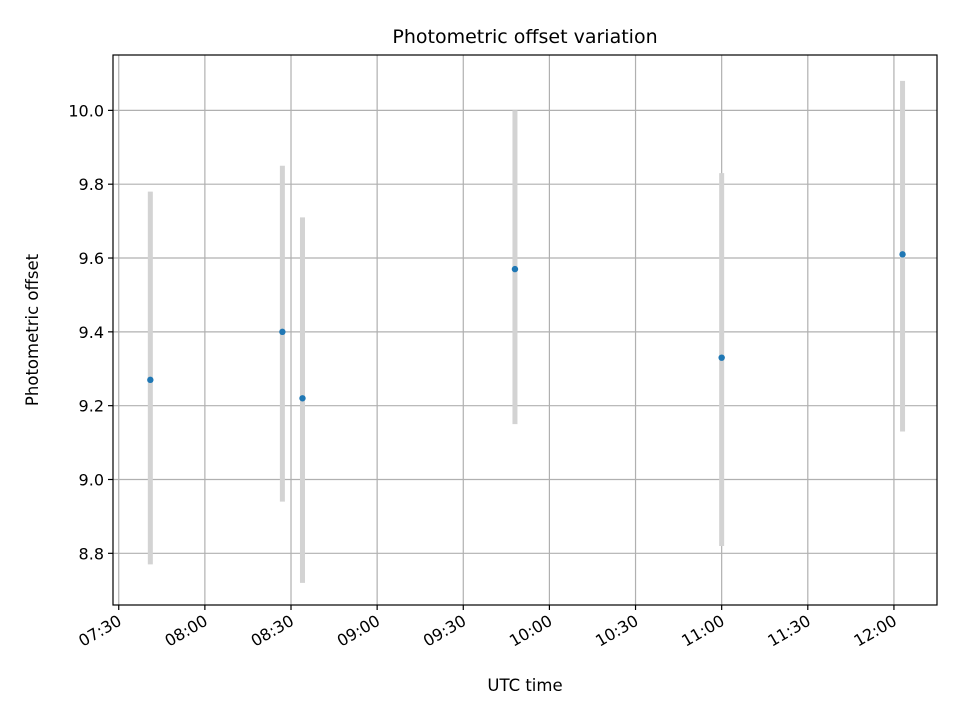  What do you see at coordinates (91, 553) in the screenshot?
I see `y-tick-label: 8.8` at bounding box center [91, 553].